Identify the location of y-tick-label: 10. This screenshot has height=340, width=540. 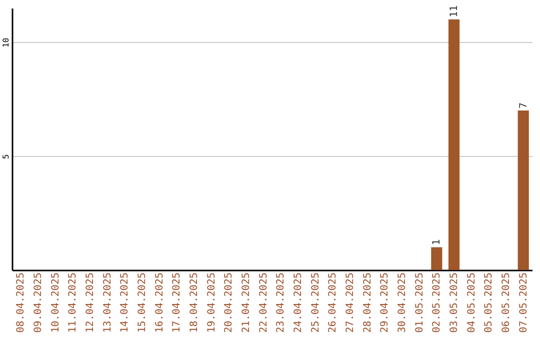
(6, 43).